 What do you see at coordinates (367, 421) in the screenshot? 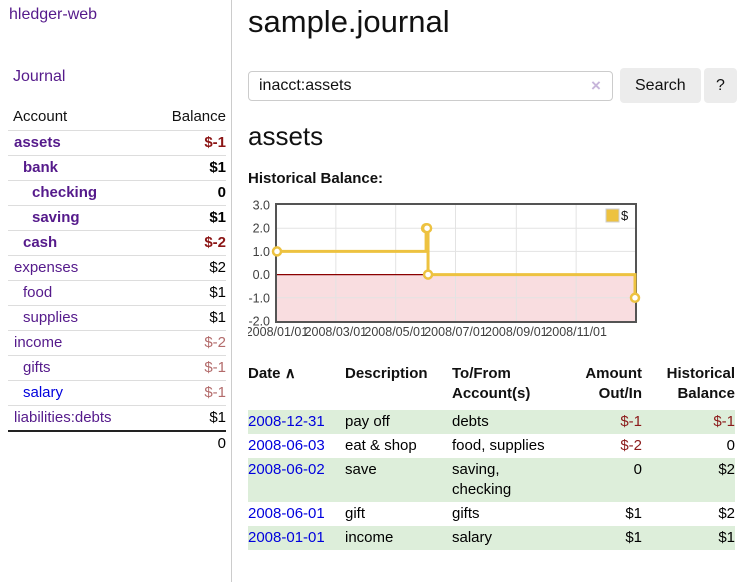
I see `transaction-description: pay off` at bounding box center [367, 421].